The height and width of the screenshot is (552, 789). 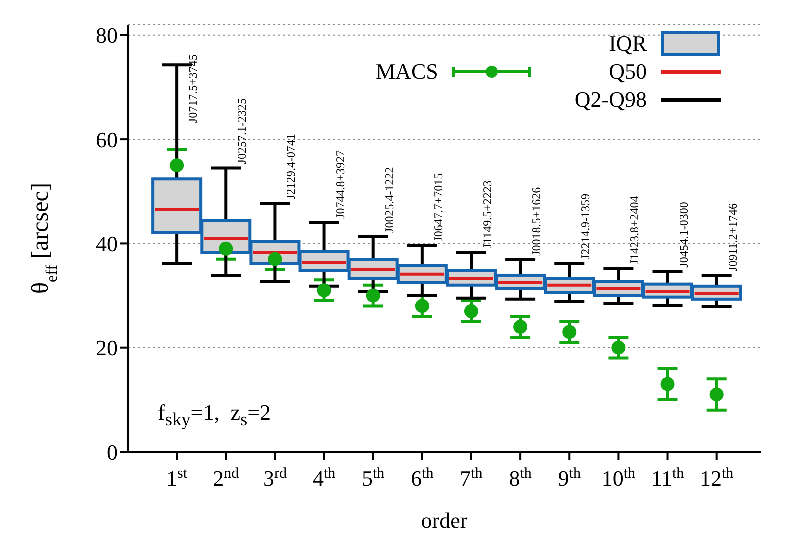 What do you see at coordinates (193, 89) in the screenshot?
I see `annotation: J0717.5+3745` at bounding box center [193, 89].